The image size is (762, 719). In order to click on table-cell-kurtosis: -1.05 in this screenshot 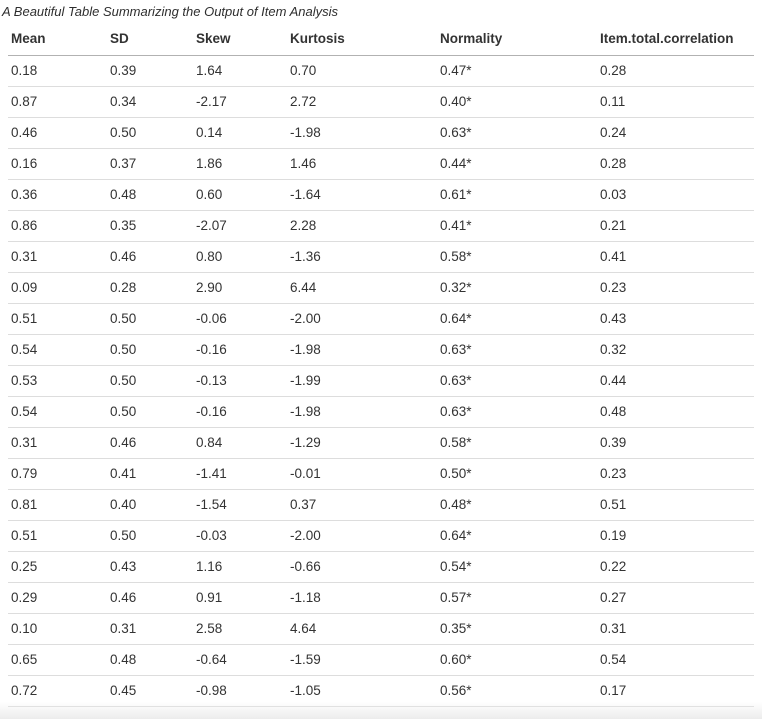, I will do `click(362, 691)`.